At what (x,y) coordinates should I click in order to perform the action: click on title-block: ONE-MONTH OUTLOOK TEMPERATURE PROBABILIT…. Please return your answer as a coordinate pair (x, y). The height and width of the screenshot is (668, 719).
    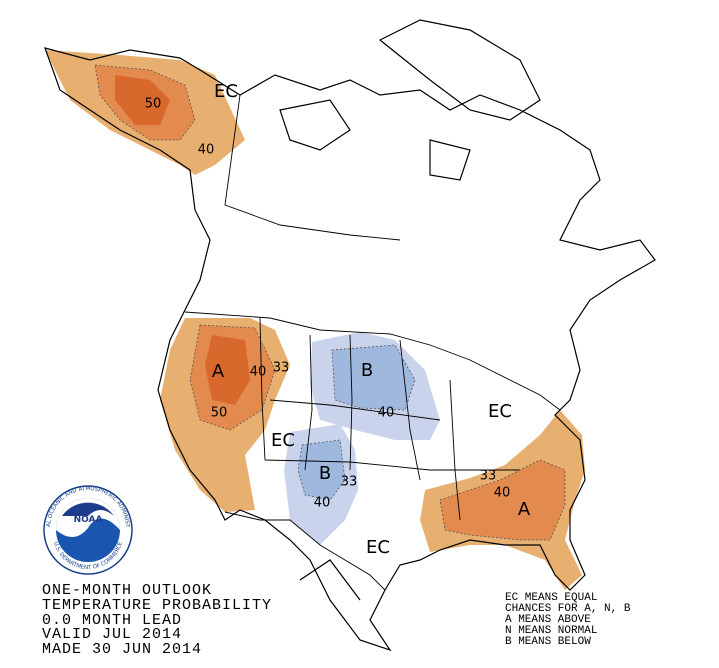
    Looking at the image, I should click on (157, 620).